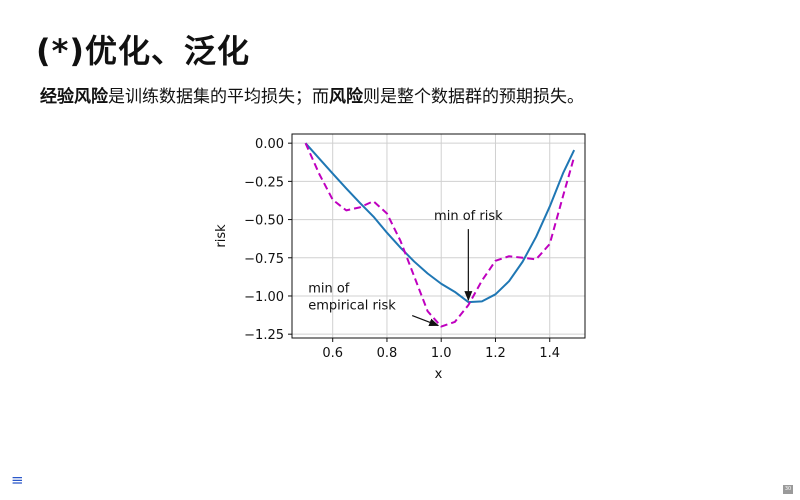  What do you see at coordinates (264, 182) in the screenshot?
I see `y-tick-label: −0.25` at bounding box center [264, 182].